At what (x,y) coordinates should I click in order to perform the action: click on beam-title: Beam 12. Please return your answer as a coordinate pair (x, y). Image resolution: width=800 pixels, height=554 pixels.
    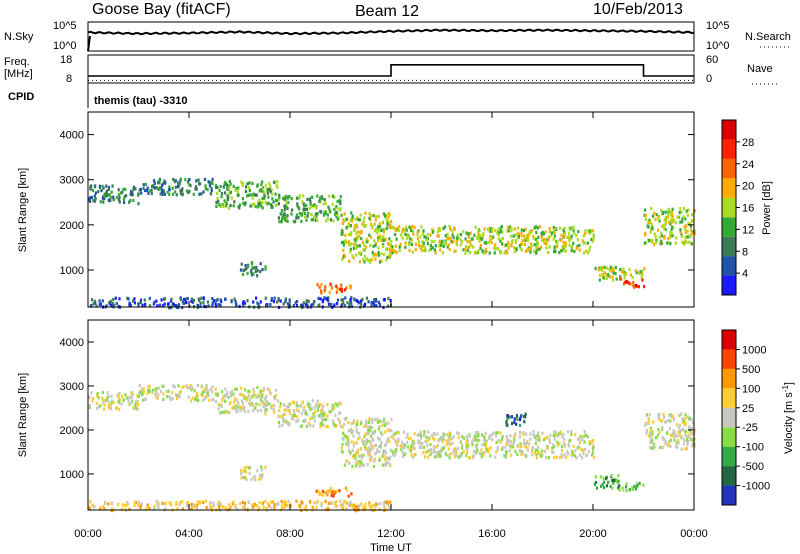
    Looking at the image, I should click on (387, 11).